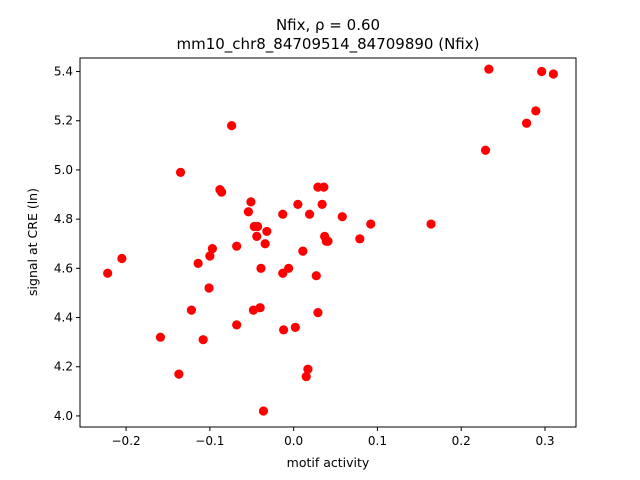 The width and height of the screenshot is (640, 480). What do you see at coordinates (63, 416) in the screenshot?
I see `y-tick-label: 4.0` at bounding box center [63, 416].